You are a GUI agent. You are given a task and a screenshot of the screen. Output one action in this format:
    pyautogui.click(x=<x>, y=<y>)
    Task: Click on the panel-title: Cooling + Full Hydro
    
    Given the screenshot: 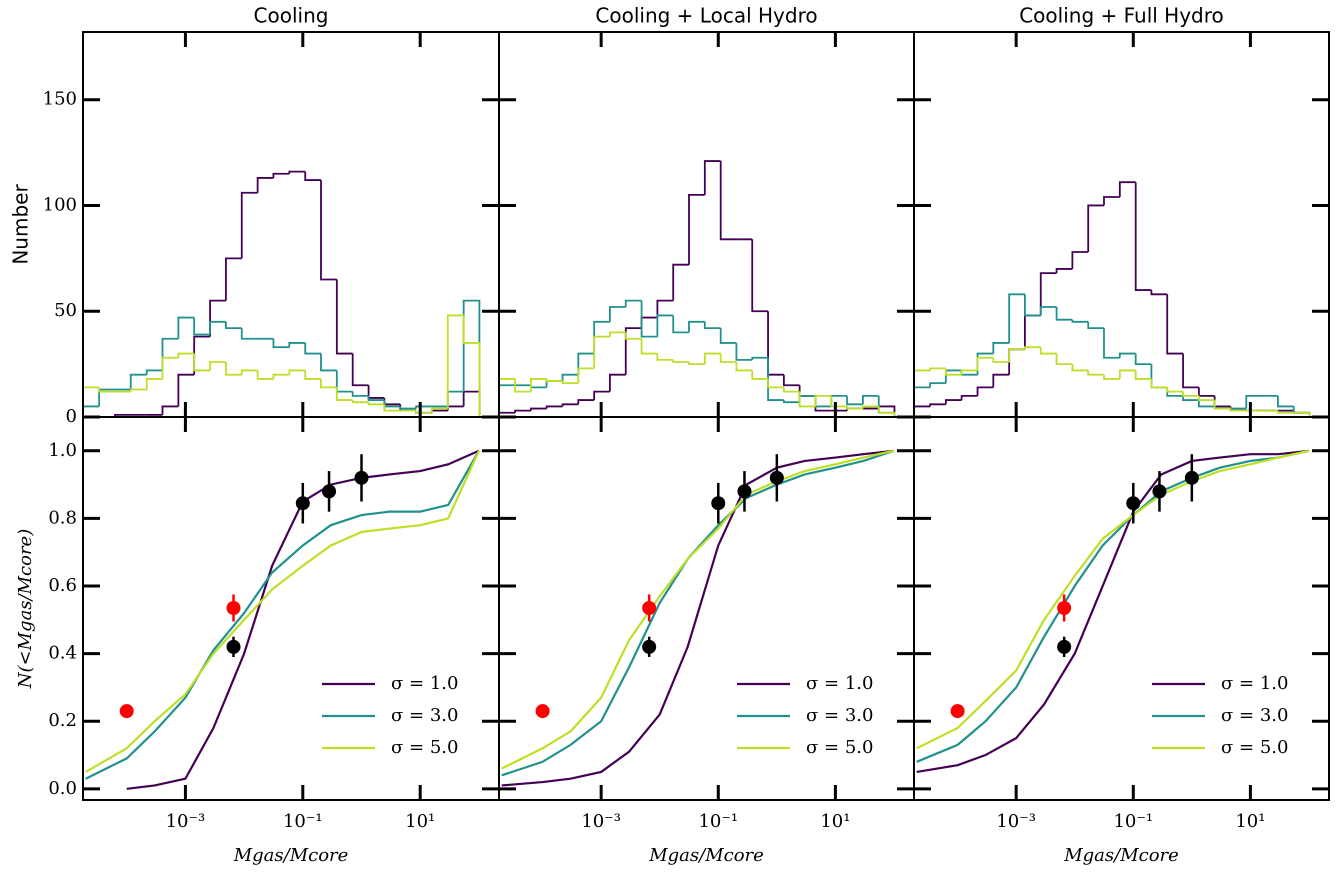 What is the action you would take?
    pyautogui.click(x=1121, y=16)
    